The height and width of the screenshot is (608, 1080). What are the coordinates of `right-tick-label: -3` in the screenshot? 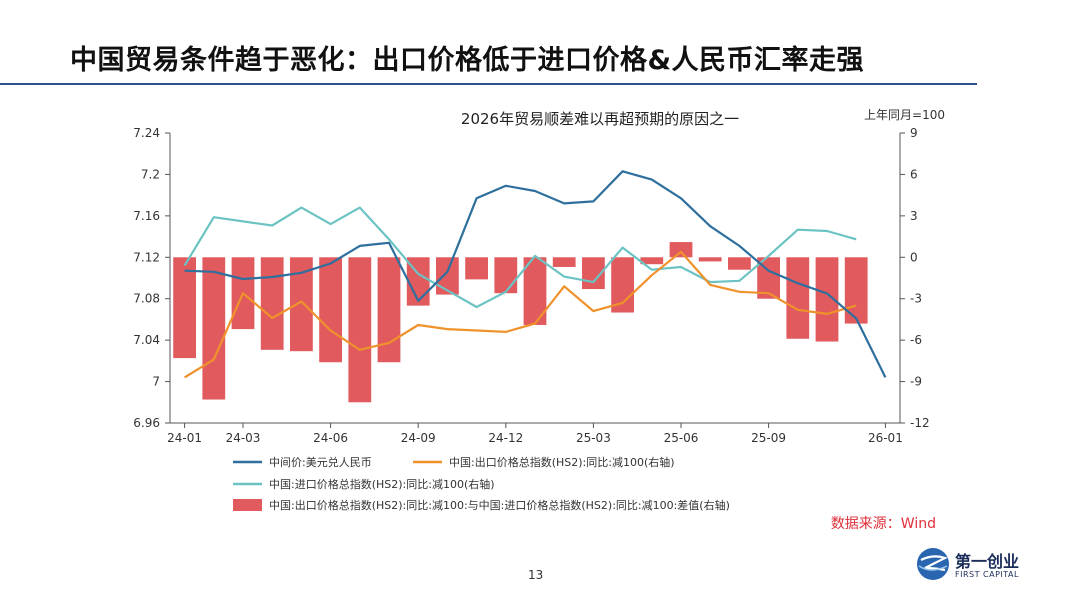 It's located at (916, 299).